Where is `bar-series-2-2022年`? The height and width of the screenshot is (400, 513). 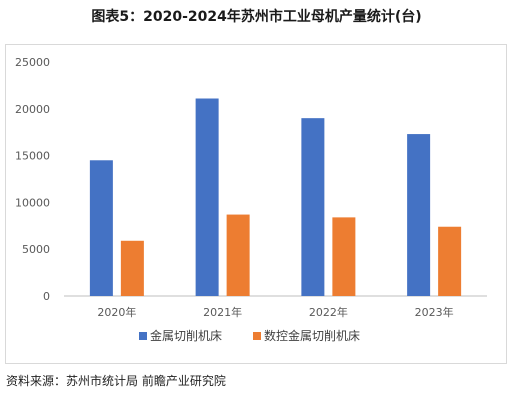 bar-series-2-2022年 is located at coordinates (344, 256).